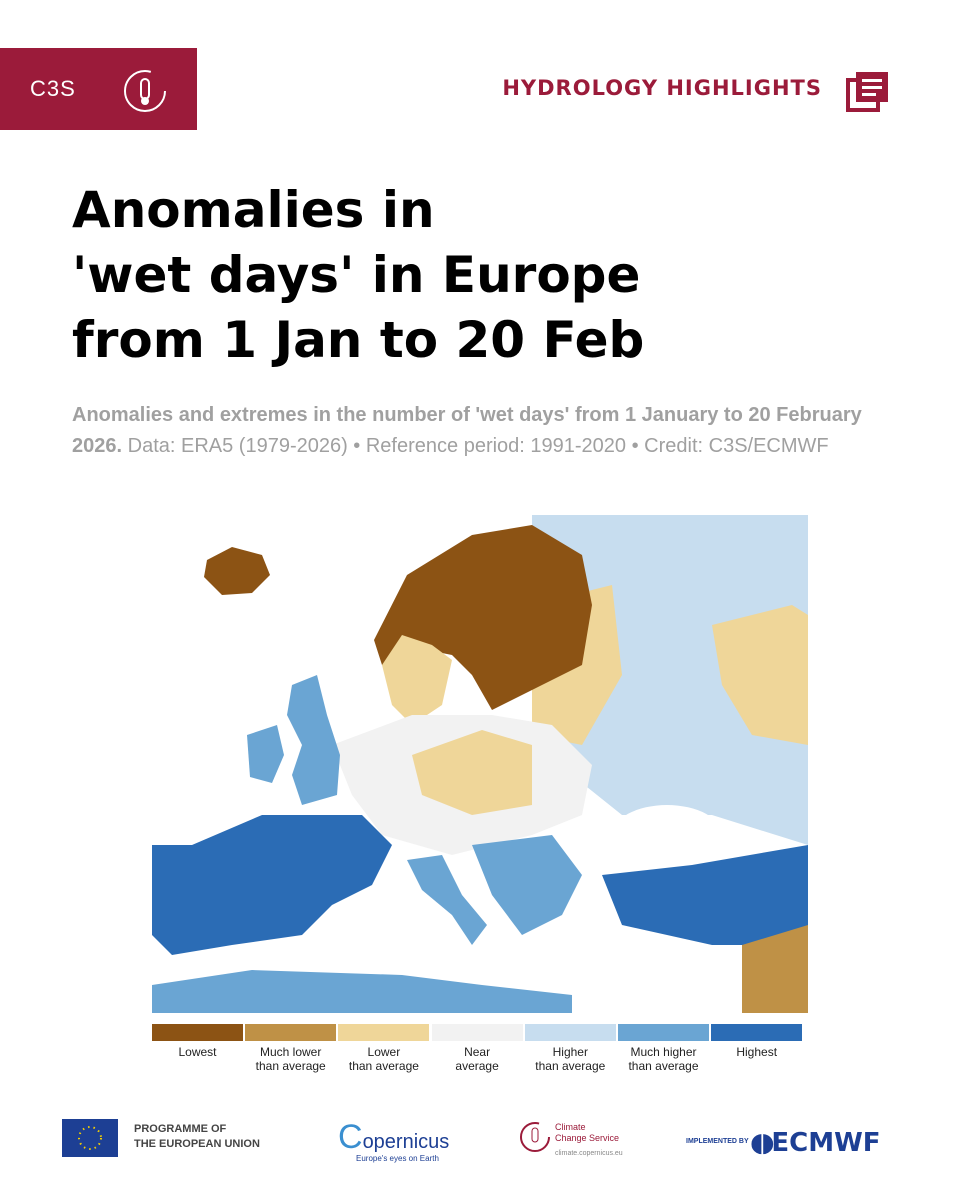 The height and width of the screenshot is (1200, 960). I want to click on copernicus-name: opernicus, so click(406, 1142).